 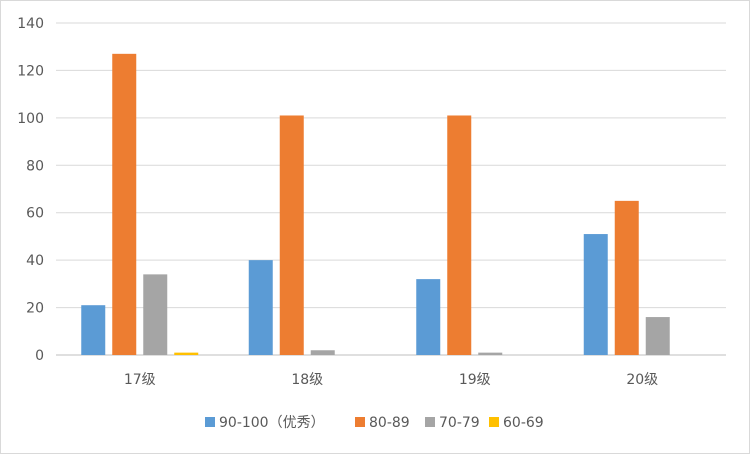 I want to click on legend-label: 80-89, so click(x=389, y=423).